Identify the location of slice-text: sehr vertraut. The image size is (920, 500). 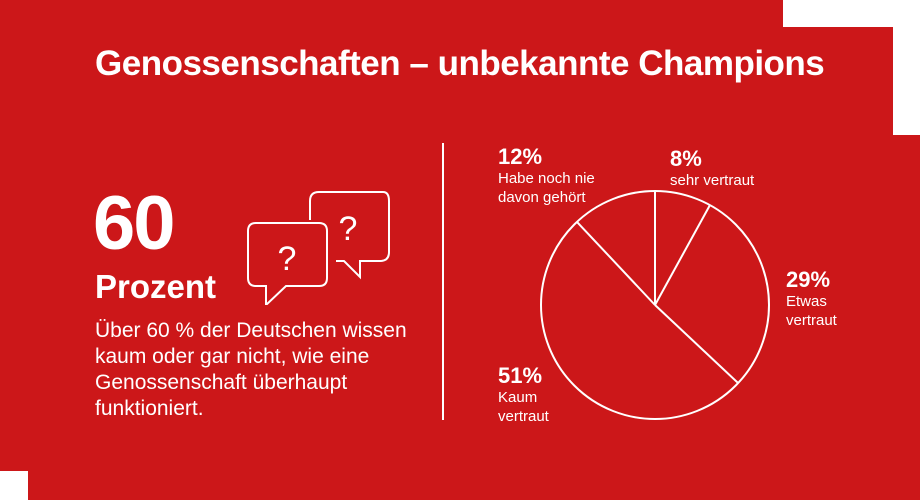
(712, 180).